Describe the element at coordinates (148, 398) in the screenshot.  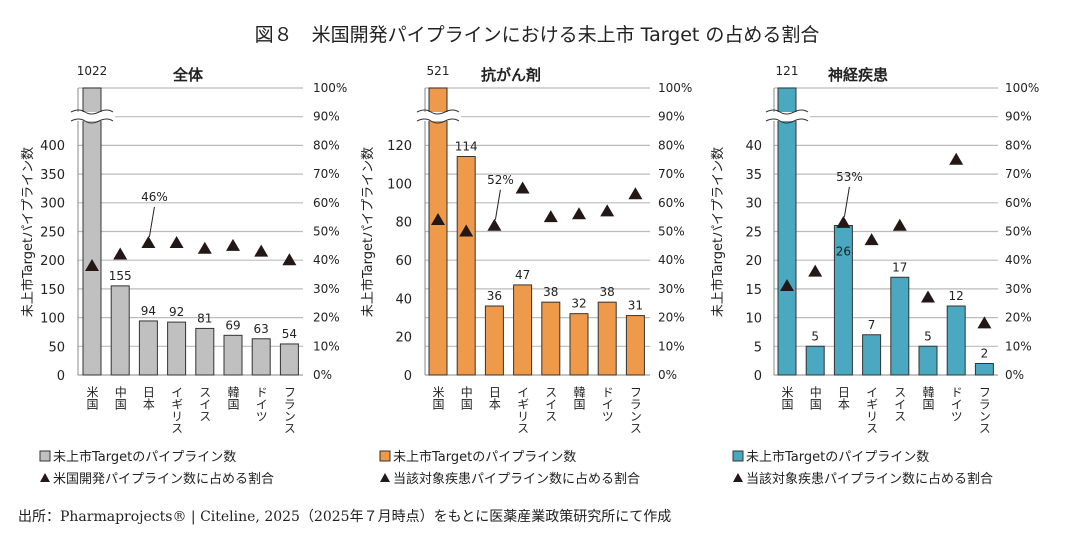
I see `x-tick-label: 日本` at that location.